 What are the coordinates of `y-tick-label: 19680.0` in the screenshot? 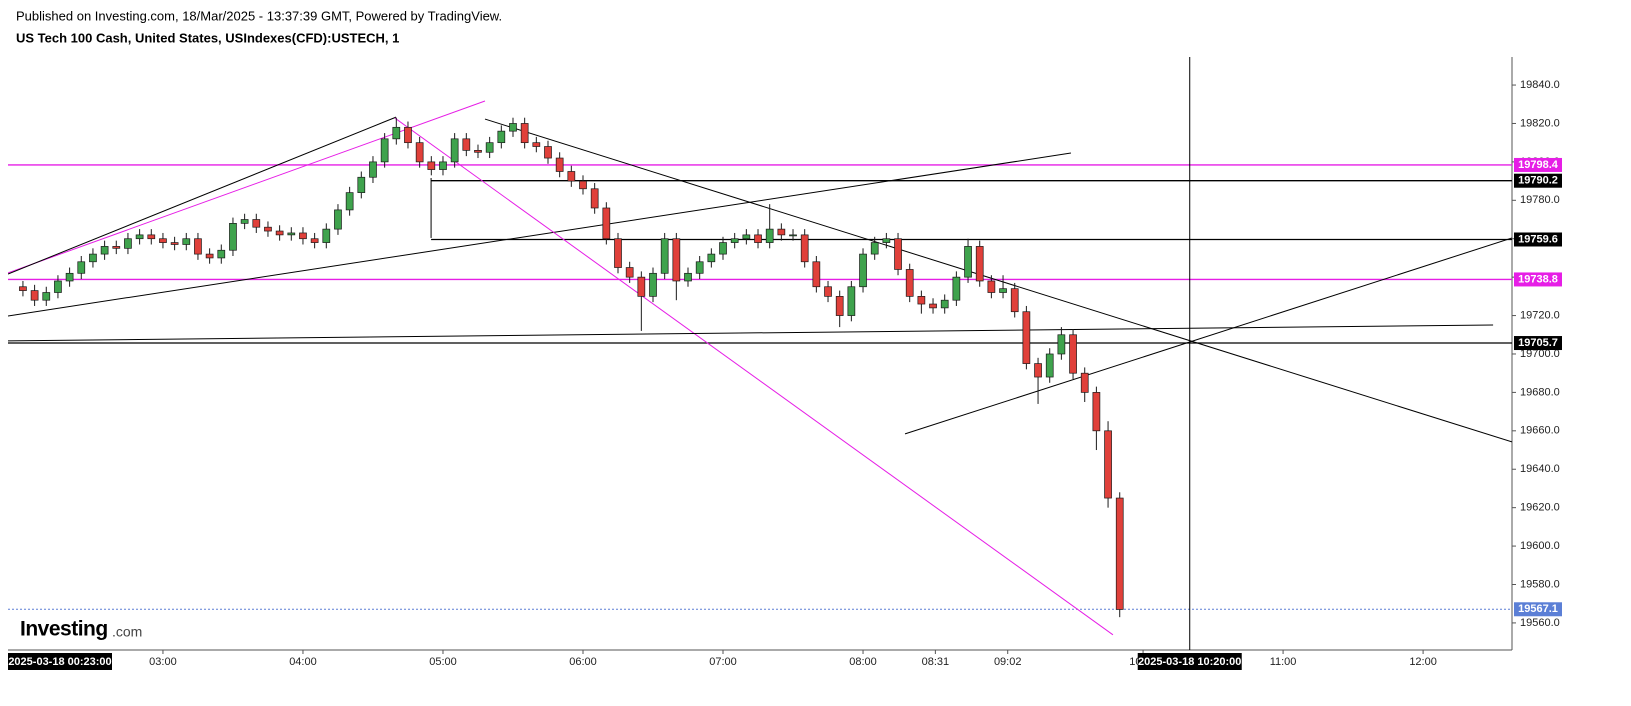 It's located at (1540, 392).